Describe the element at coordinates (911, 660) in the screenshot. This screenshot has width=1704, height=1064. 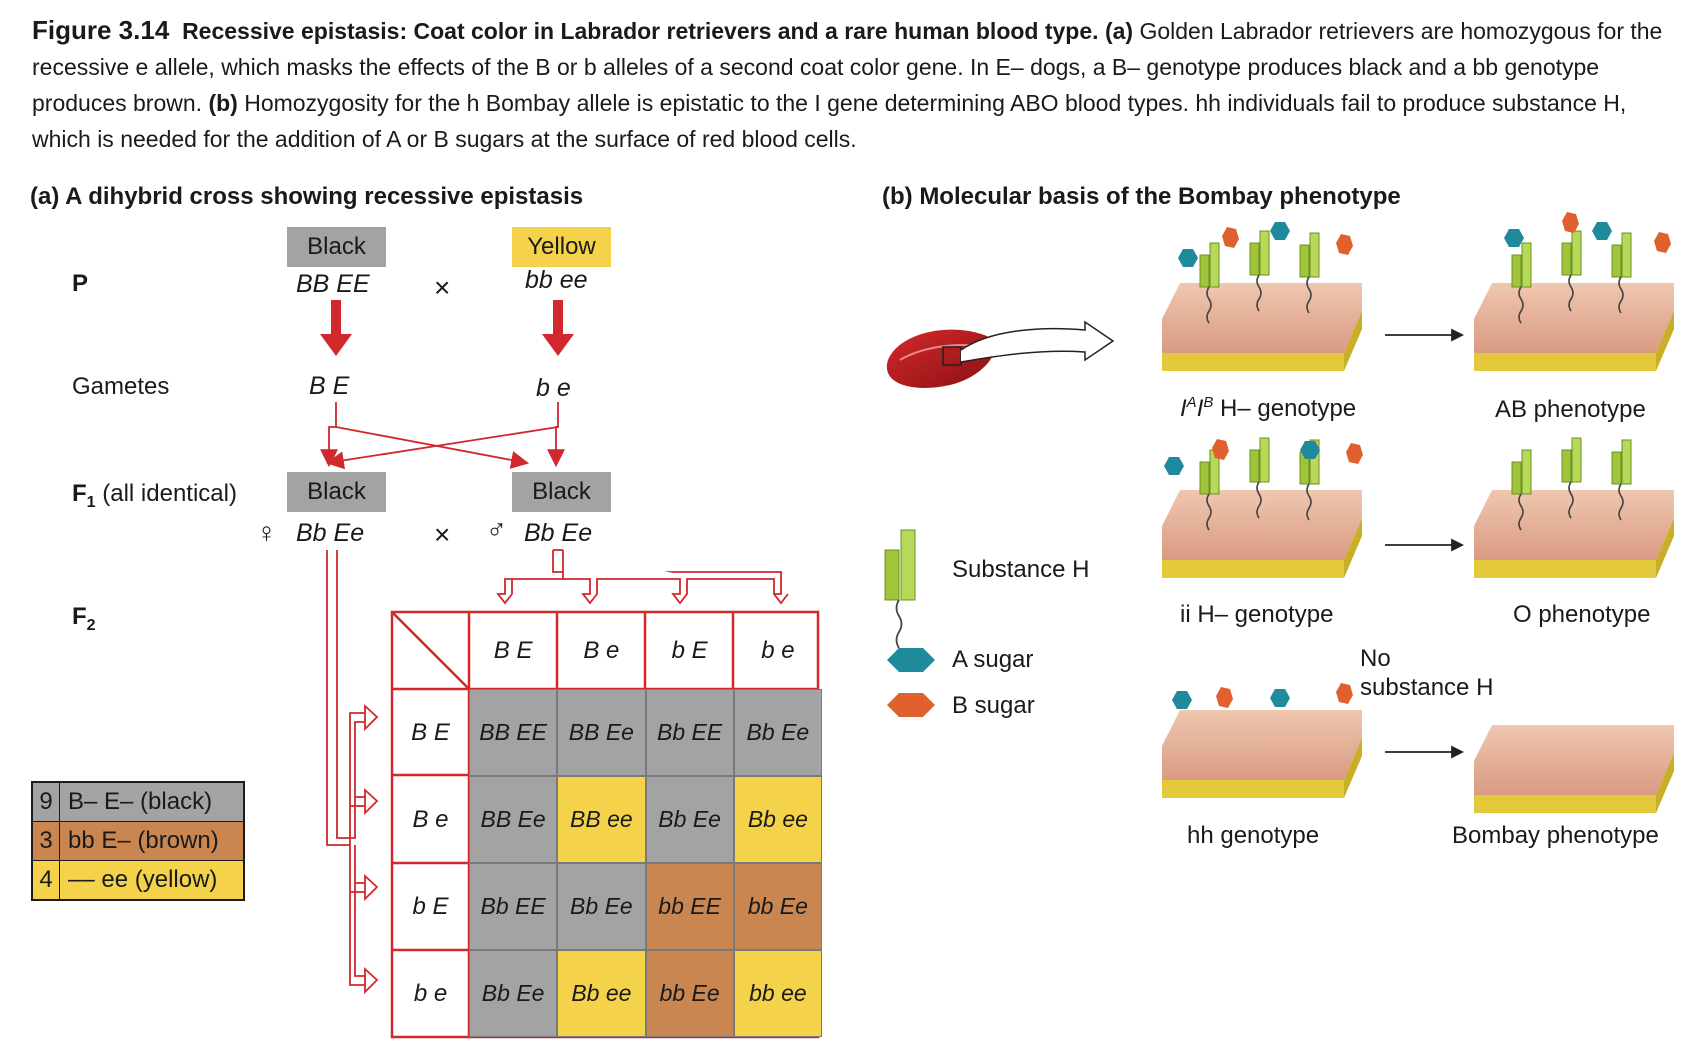
I see `key-a-sugar-icon` at that location.